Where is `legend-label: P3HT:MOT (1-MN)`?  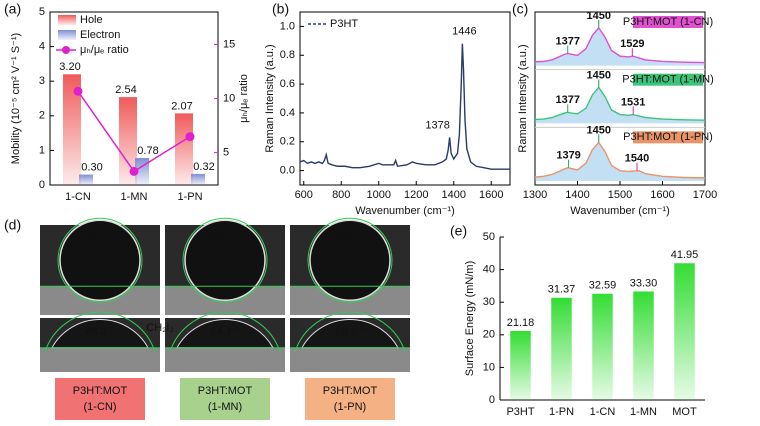 legend-label: P3HT:MOT (1-MN) is located at coordinates (667, 80).